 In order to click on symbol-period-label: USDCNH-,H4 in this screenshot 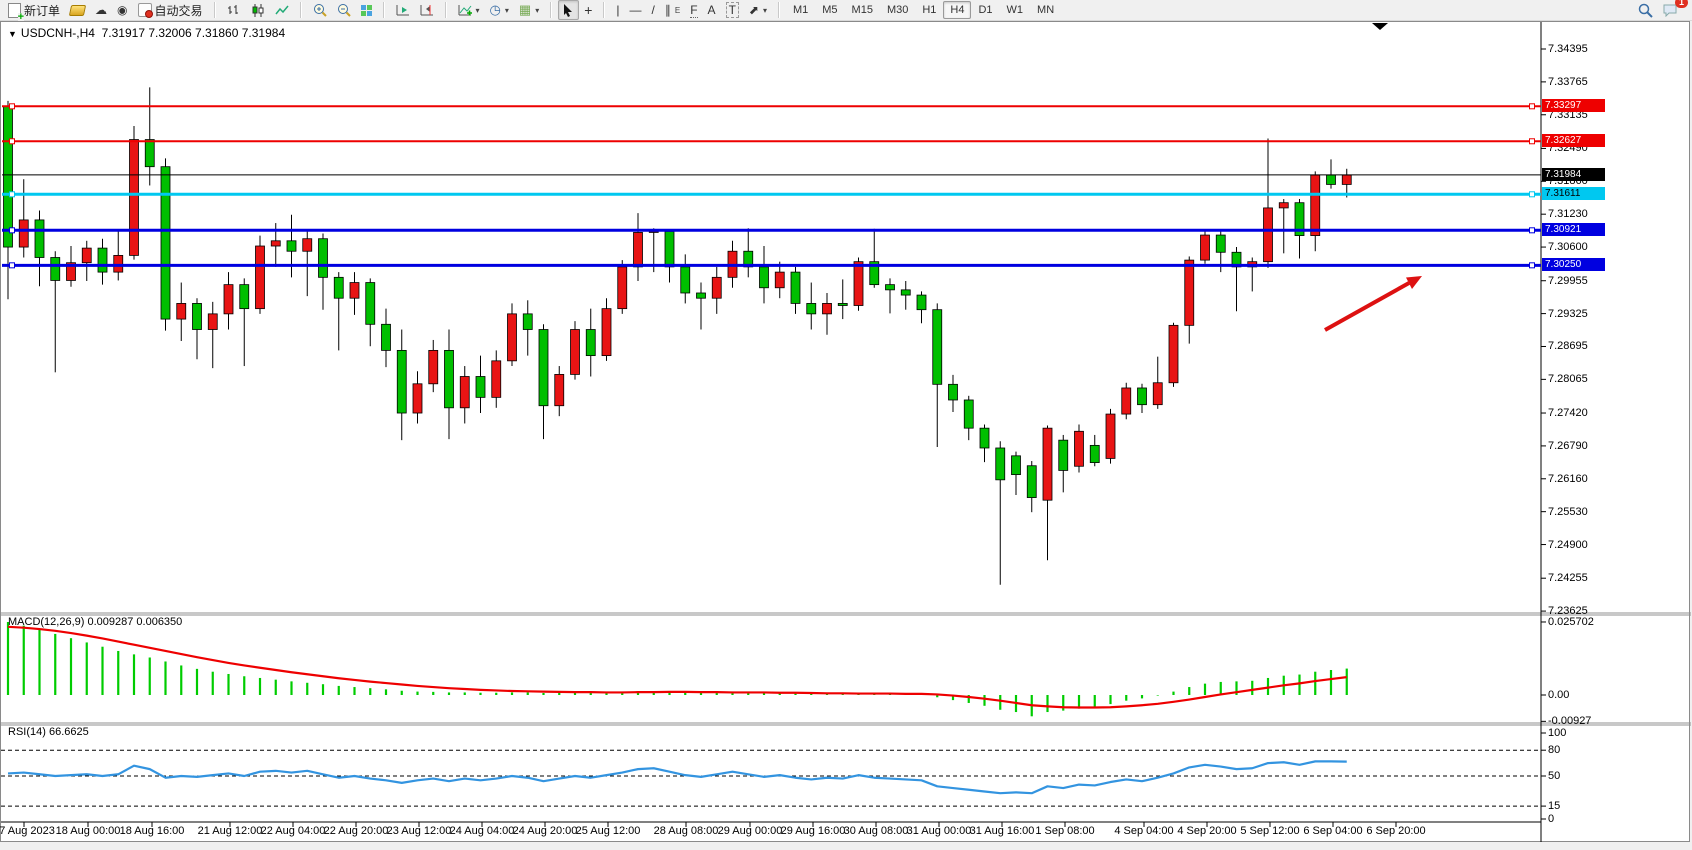, I will do `click(57, 33)`.